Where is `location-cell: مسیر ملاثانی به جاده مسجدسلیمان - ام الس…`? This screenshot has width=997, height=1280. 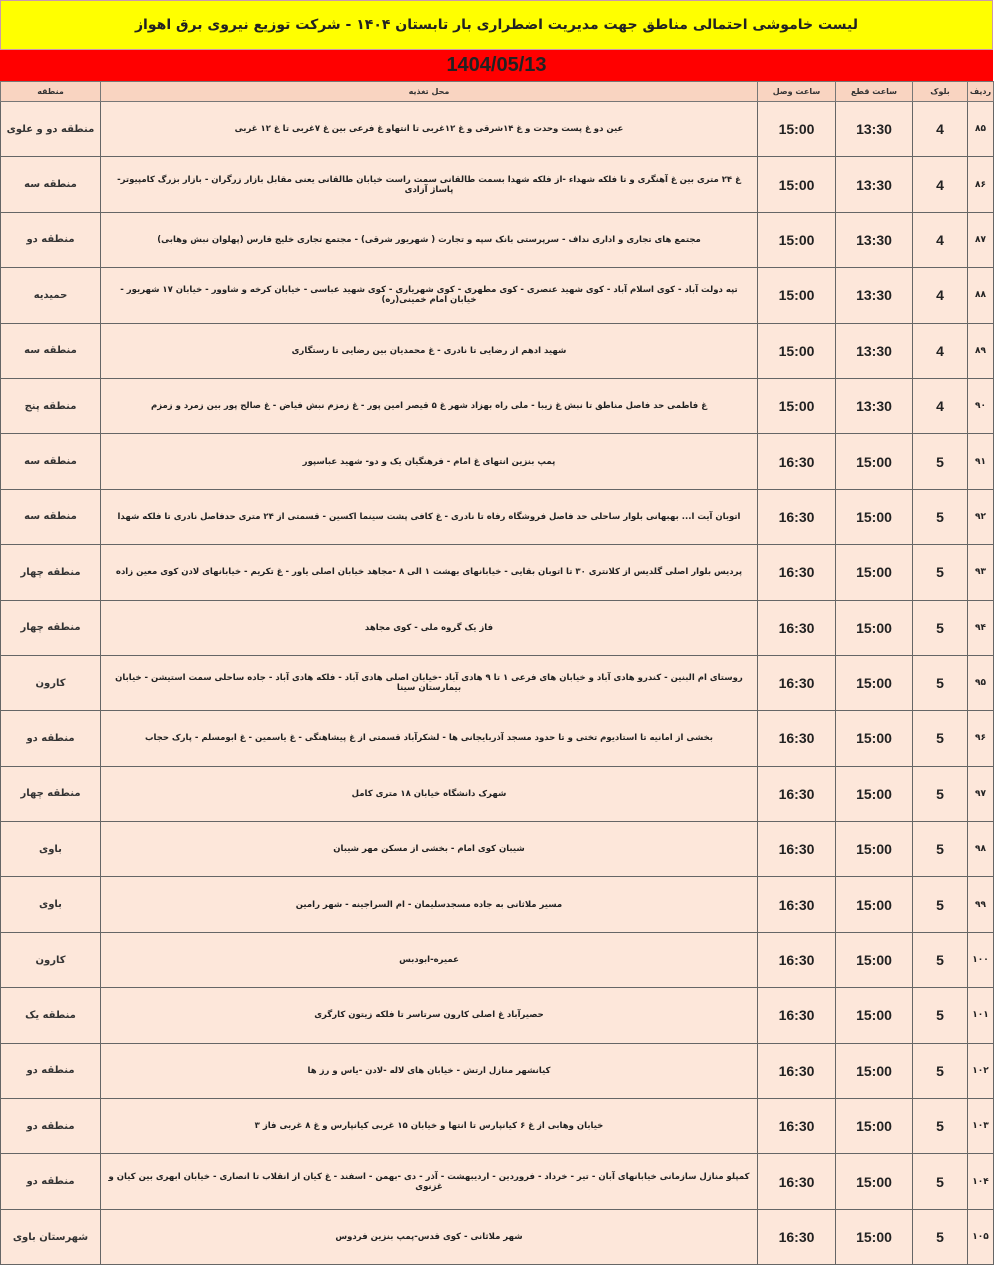 location-cell: مسیر ملاثانی به جاده مسجدسلیمان - ام الس… is located at coordinates (429, 904).